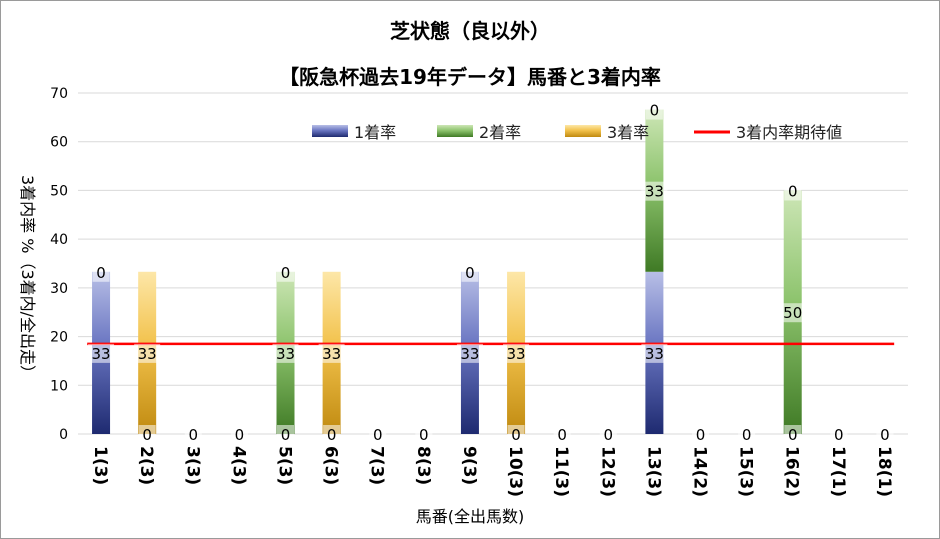  I want to click on y-tick-label: 40, so click(59, 240).